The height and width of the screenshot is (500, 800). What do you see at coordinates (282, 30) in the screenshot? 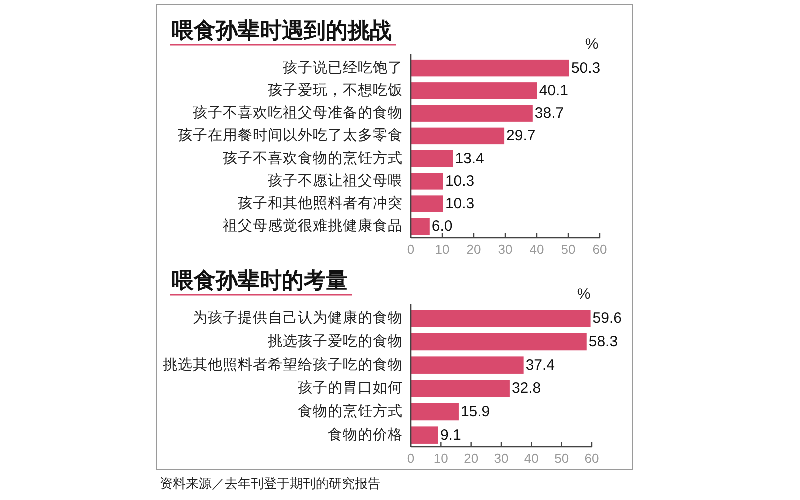
I see `title: 喂食孙辈时遇到的挑战` at bounding box center [282, 30].